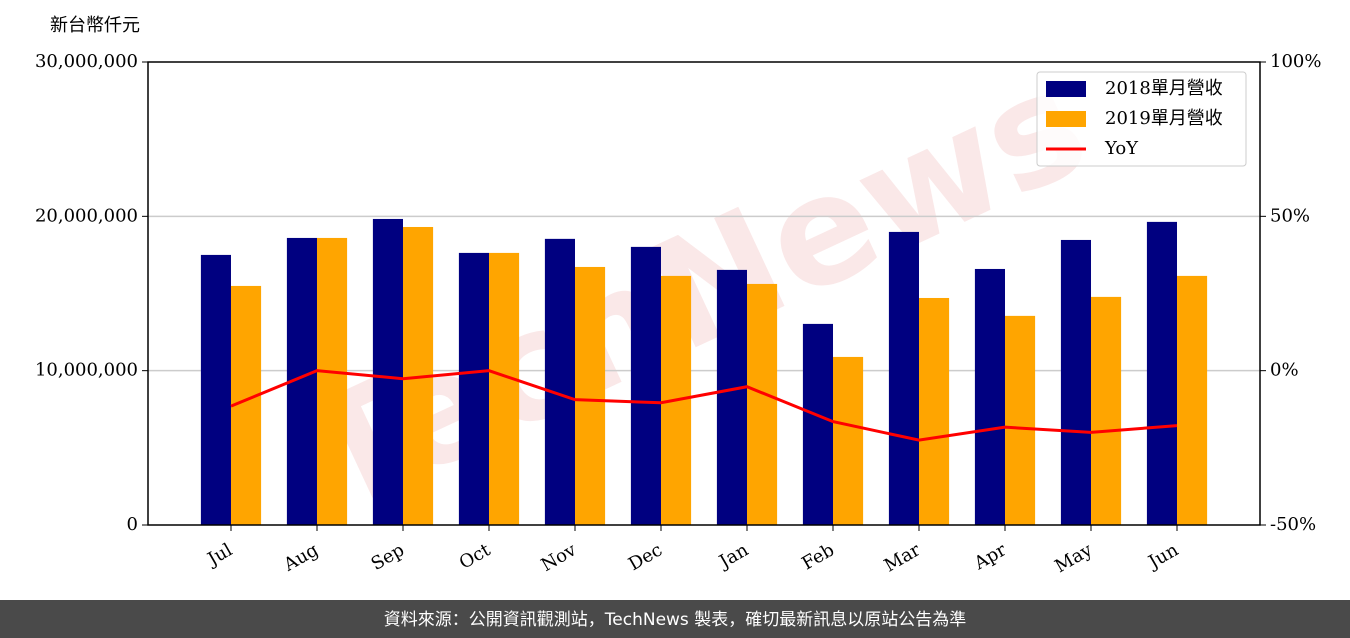 The image size is (1350, 638). I want to click on footer-band, so click(675, 619).